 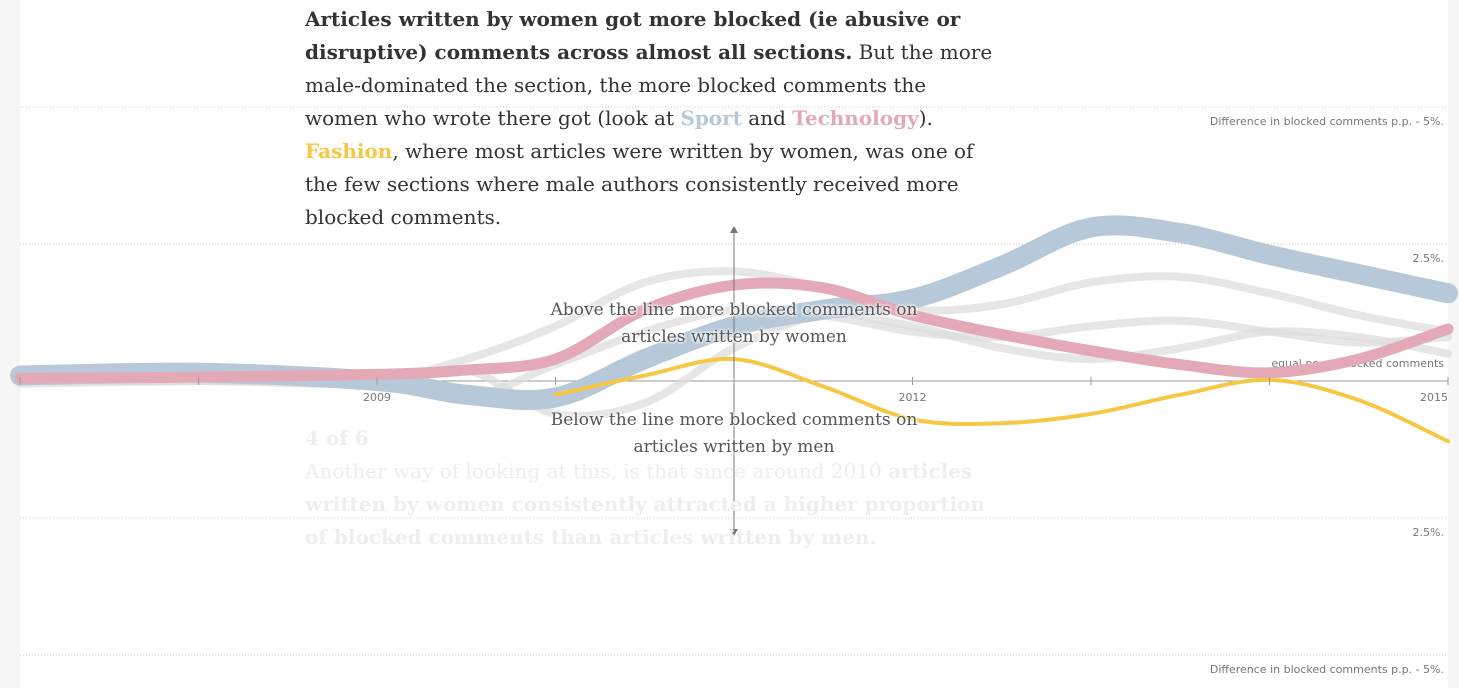 What do you see at coordinates (925, 118) in the screenshot?
I see `lead-text: ).` at bounding box center [925, 118].